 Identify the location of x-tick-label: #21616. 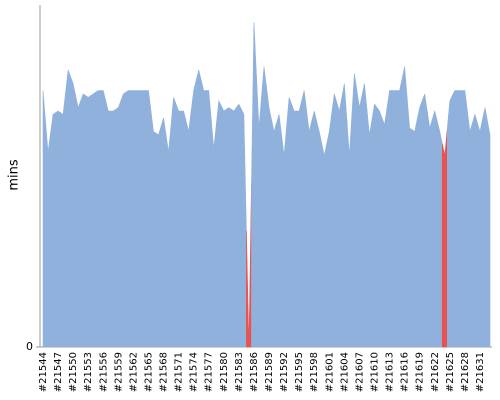
(405, 372).